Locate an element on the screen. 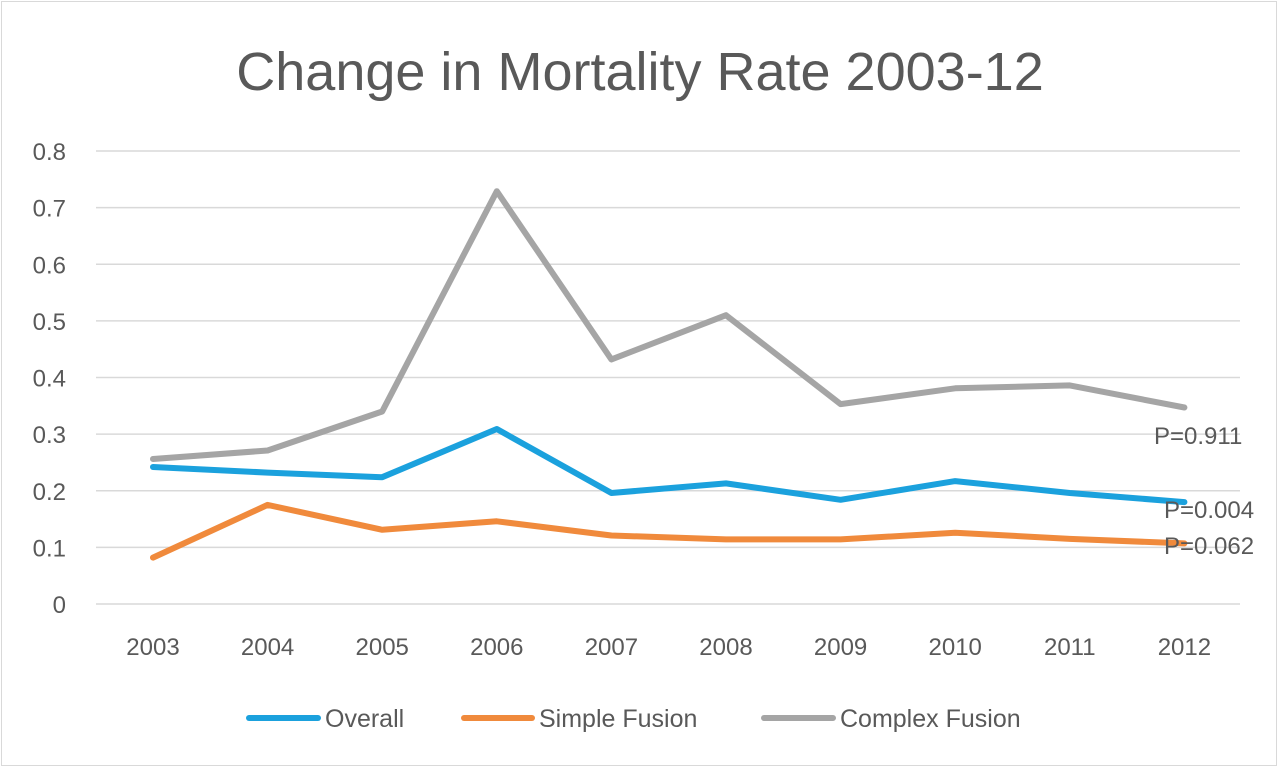  y-tick-label: 0.7 is located at coordinates (49, 209).